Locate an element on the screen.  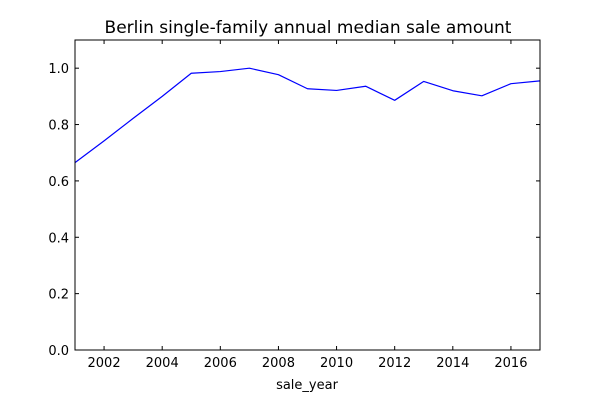
y-tick-label: 0.4 is located at coordinates (58, 238).